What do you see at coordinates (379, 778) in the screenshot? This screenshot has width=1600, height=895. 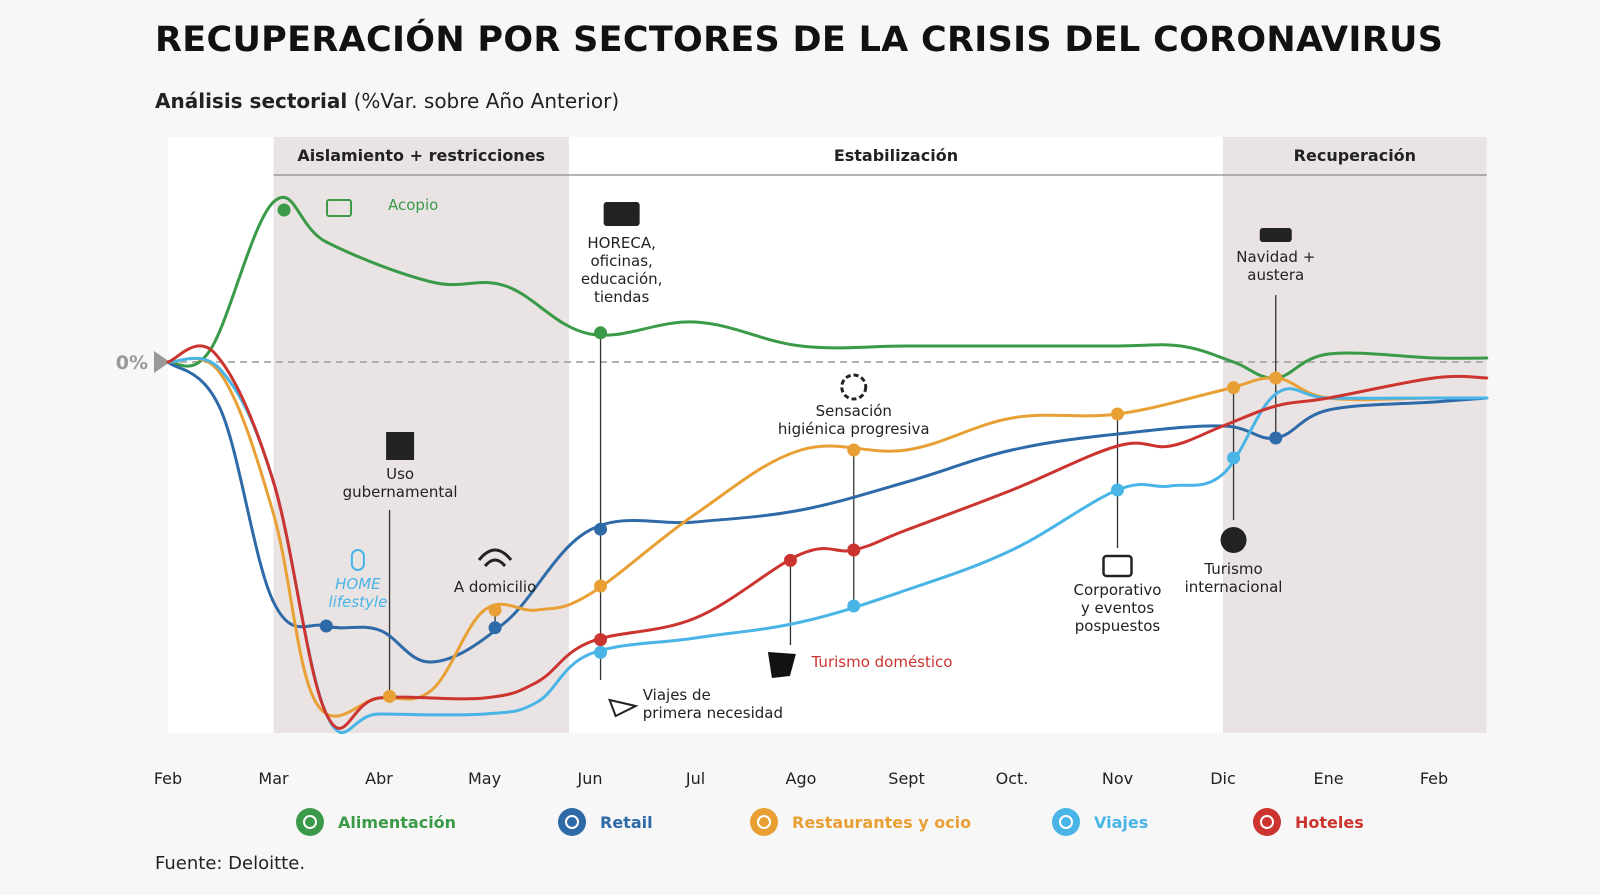 I see `x-tick-label: Abr` at bounding box center [379, 778].